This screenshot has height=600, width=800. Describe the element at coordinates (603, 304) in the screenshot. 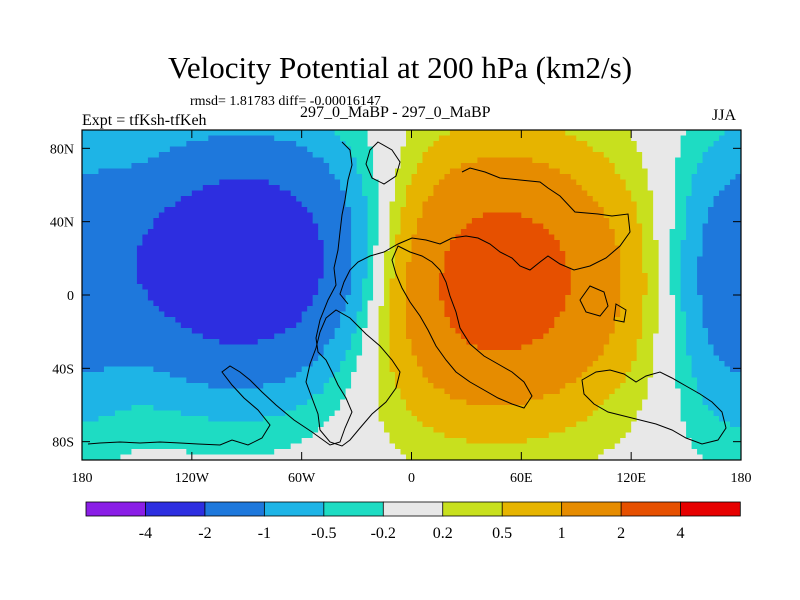

I see `asia-islands` at that location.